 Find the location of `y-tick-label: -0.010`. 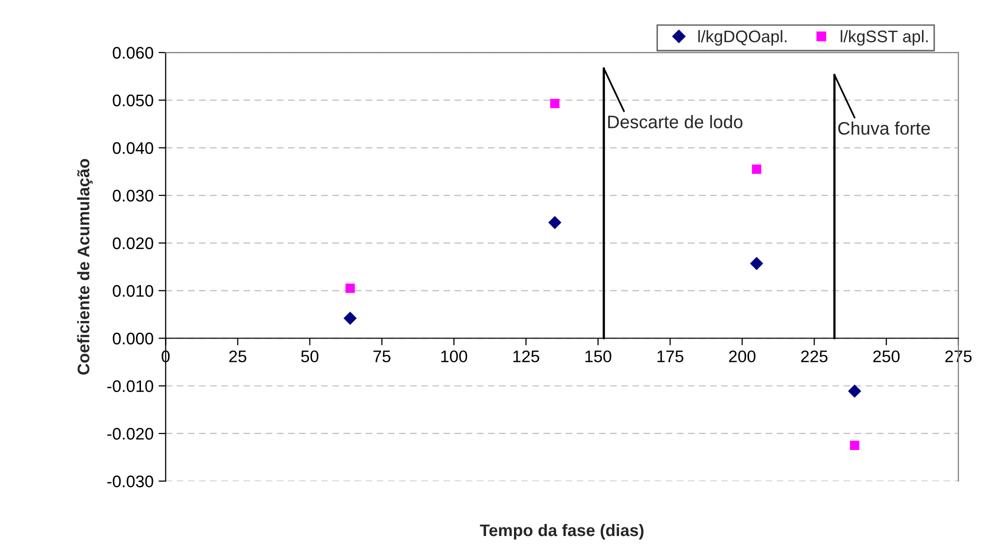

y-tick-label: -0.010 is located at coordinates (130, 386).